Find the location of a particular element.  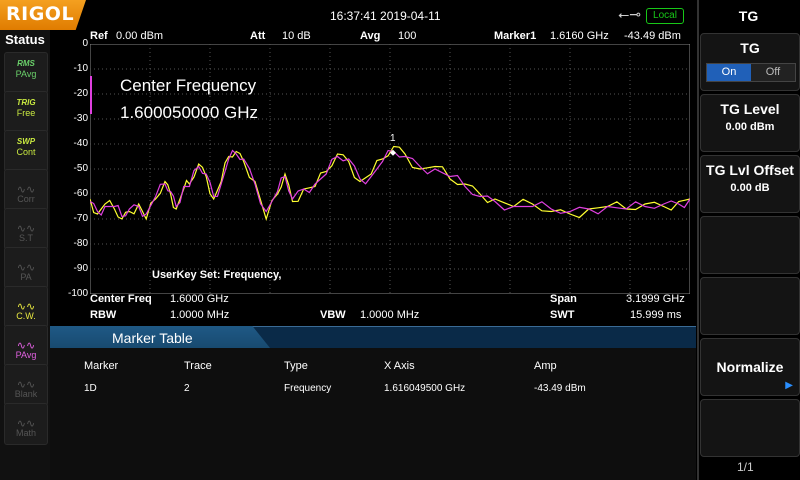

tg-level-label: TG Level is located at coordinates (750, 109).